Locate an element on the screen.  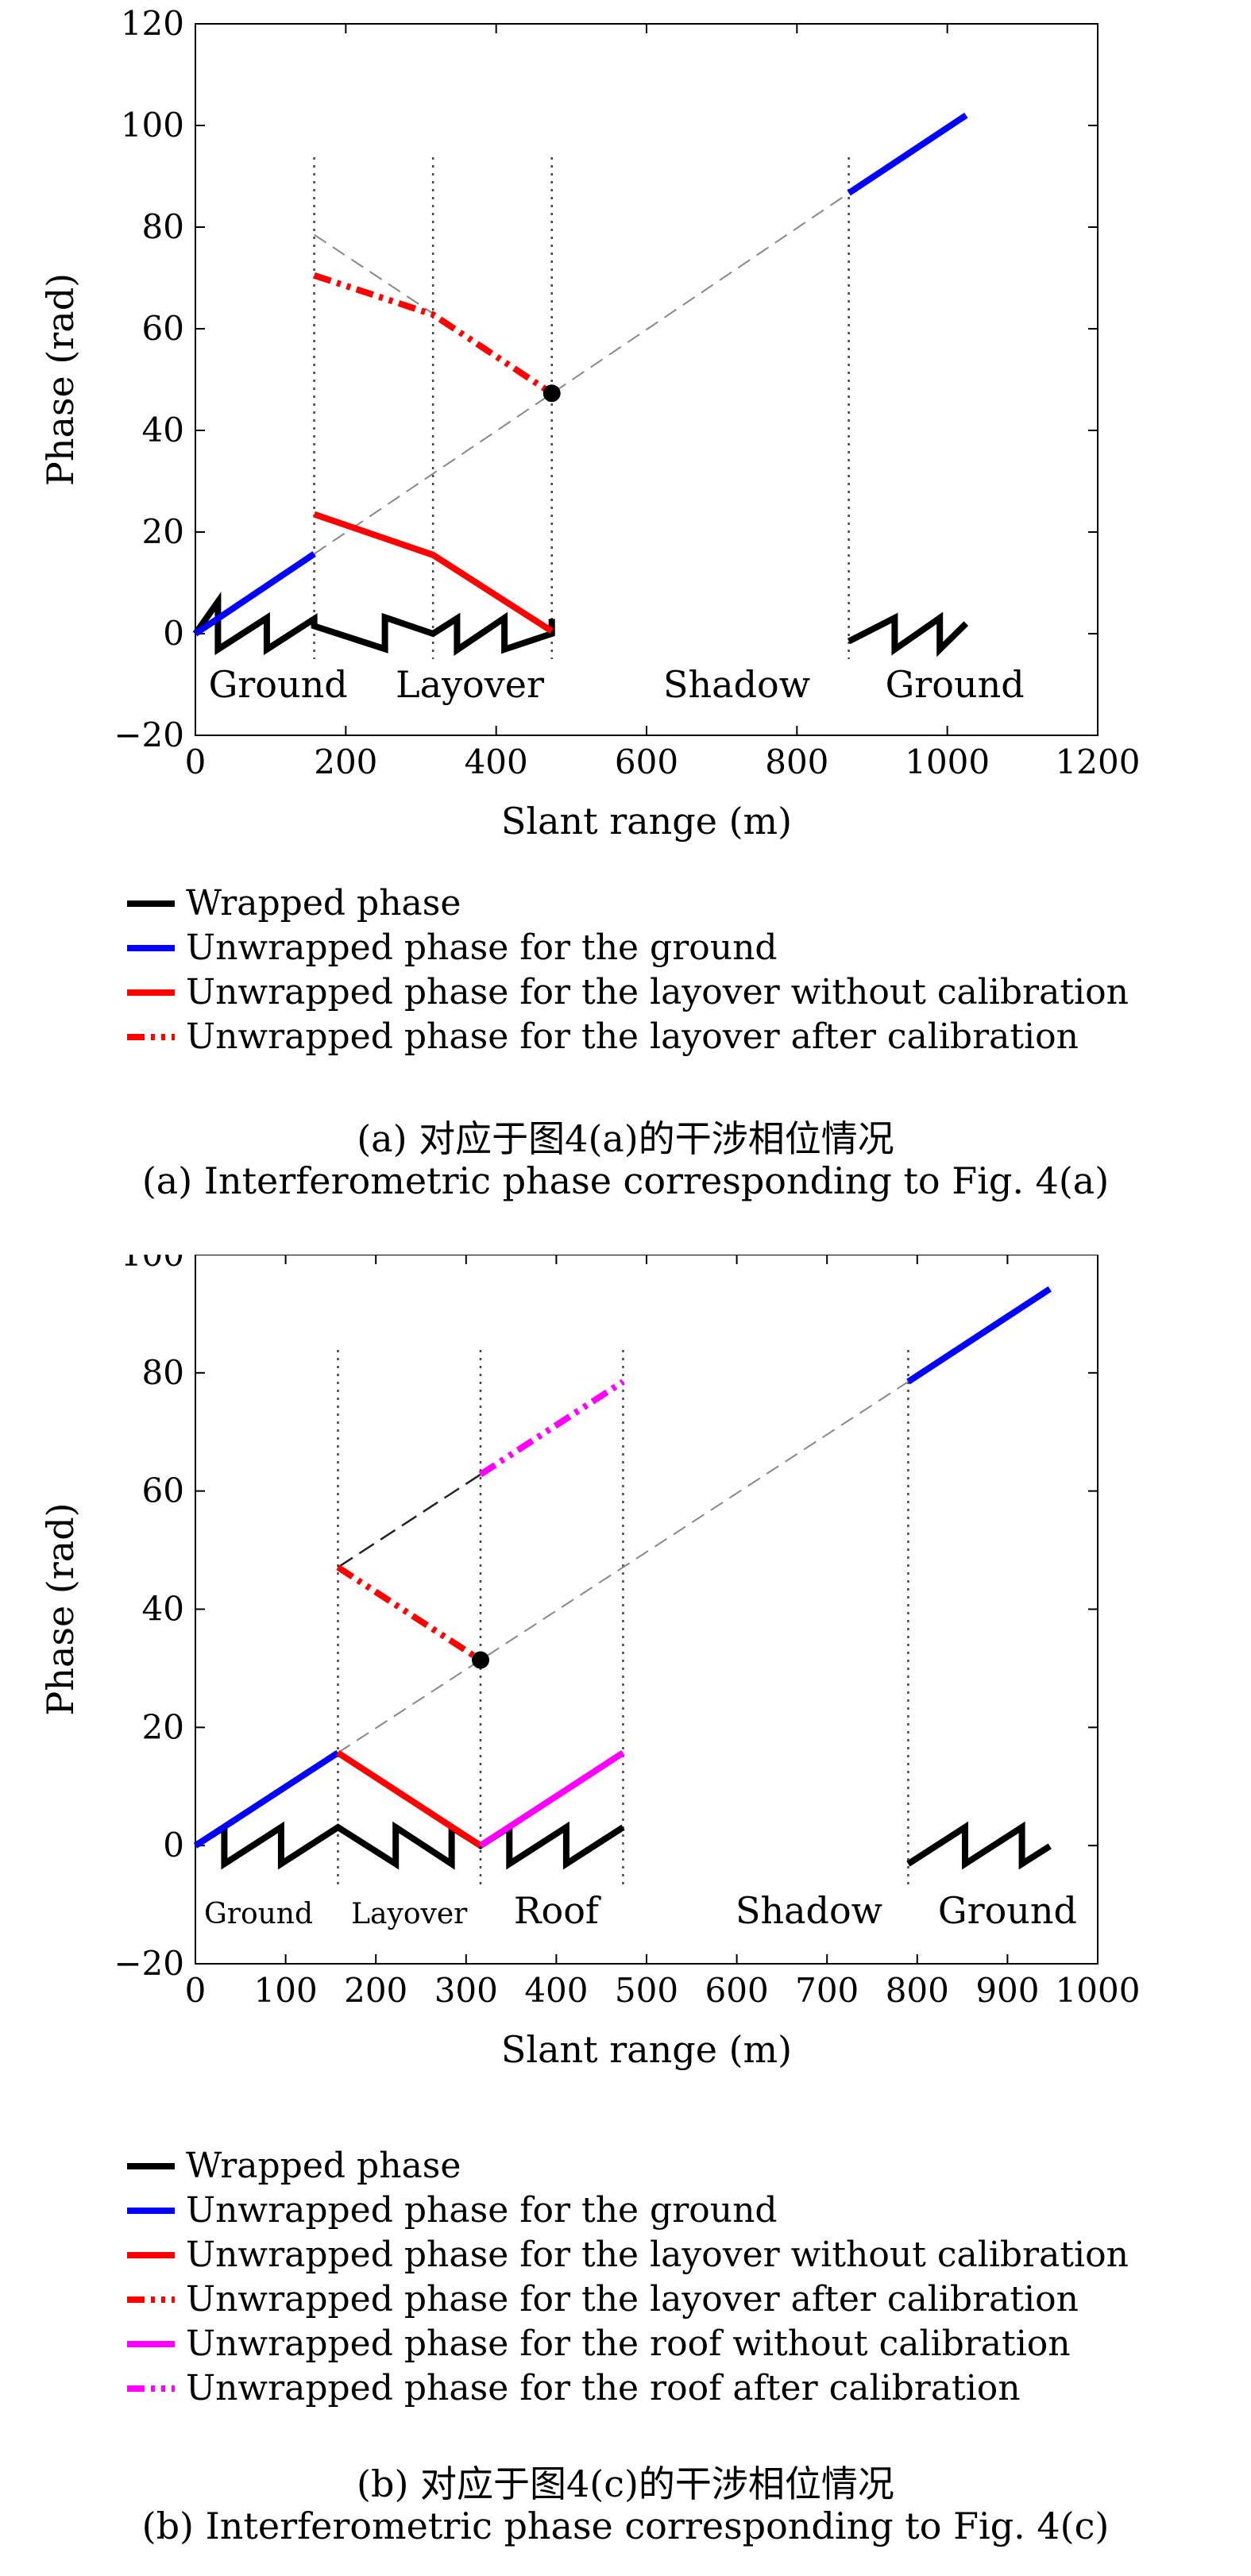
series-line-roof-calibrated is located at coordinates (551, 1428).